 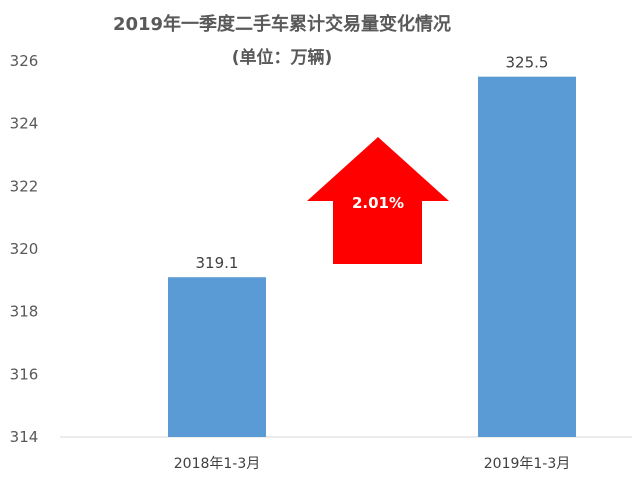 What do you see at coordinates (527, 464) in the screenshot?
I see `x-tick-label: 2019年1-3月` at bounding box center [527, 464].